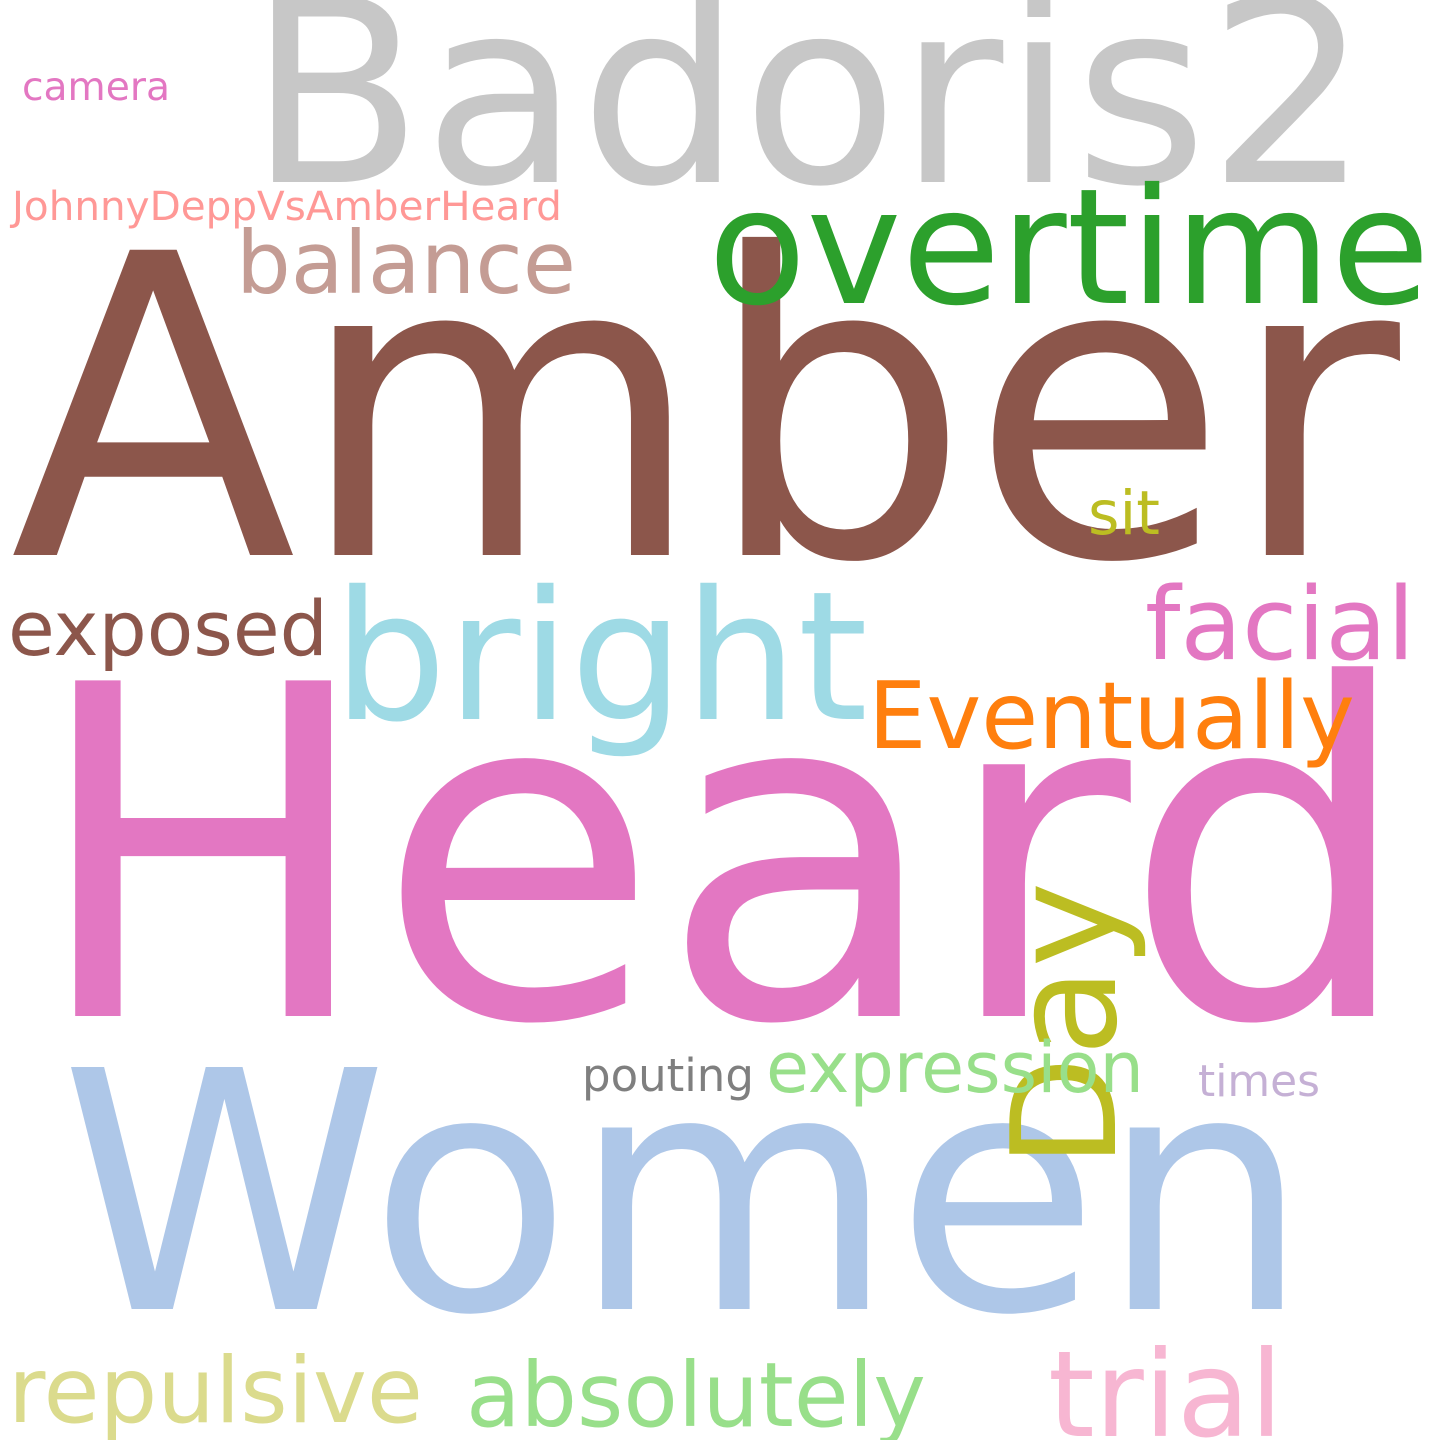 The height and width of the screenshot is (1440, 1440). What do you see at coordinates (809, 122) in the screenshot?
I see `word-badoris2: Badoris2` at bounding box center [809, 122].